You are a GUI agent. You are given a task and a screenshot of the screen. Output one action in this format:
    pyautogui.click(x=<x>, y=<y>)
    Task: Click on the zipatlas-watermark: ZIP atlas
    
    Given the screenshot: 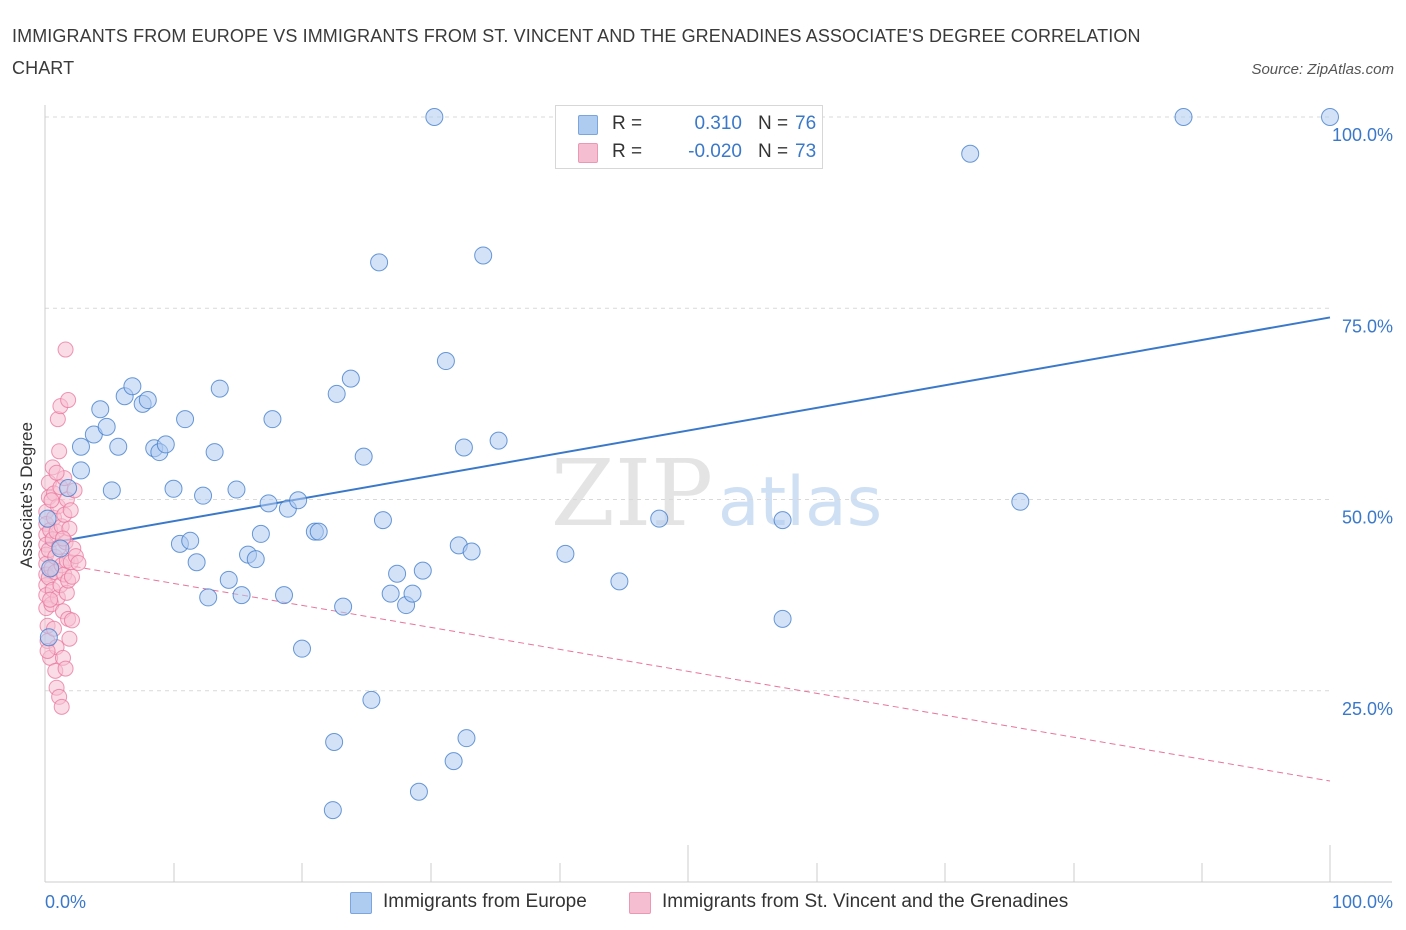 What is the action you would take?
    pyautogui.click(x=716, y=493)
    